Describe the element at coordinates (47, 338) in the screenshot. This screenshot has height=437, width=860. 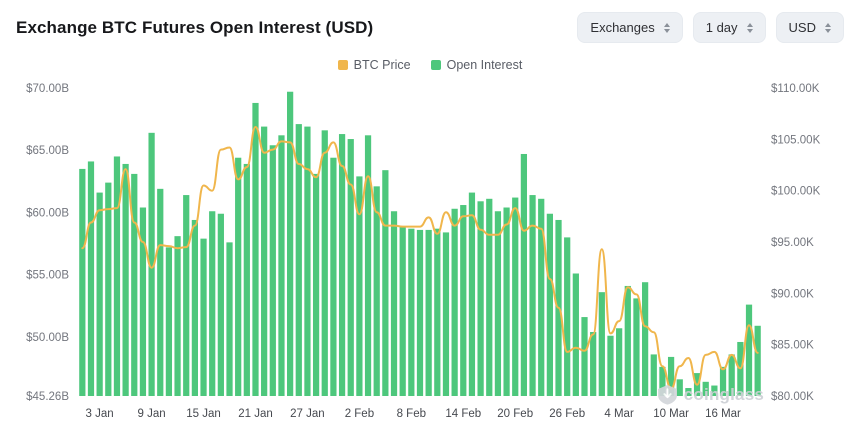
I see `left-axis-tick-label: $50.00B` at that location.